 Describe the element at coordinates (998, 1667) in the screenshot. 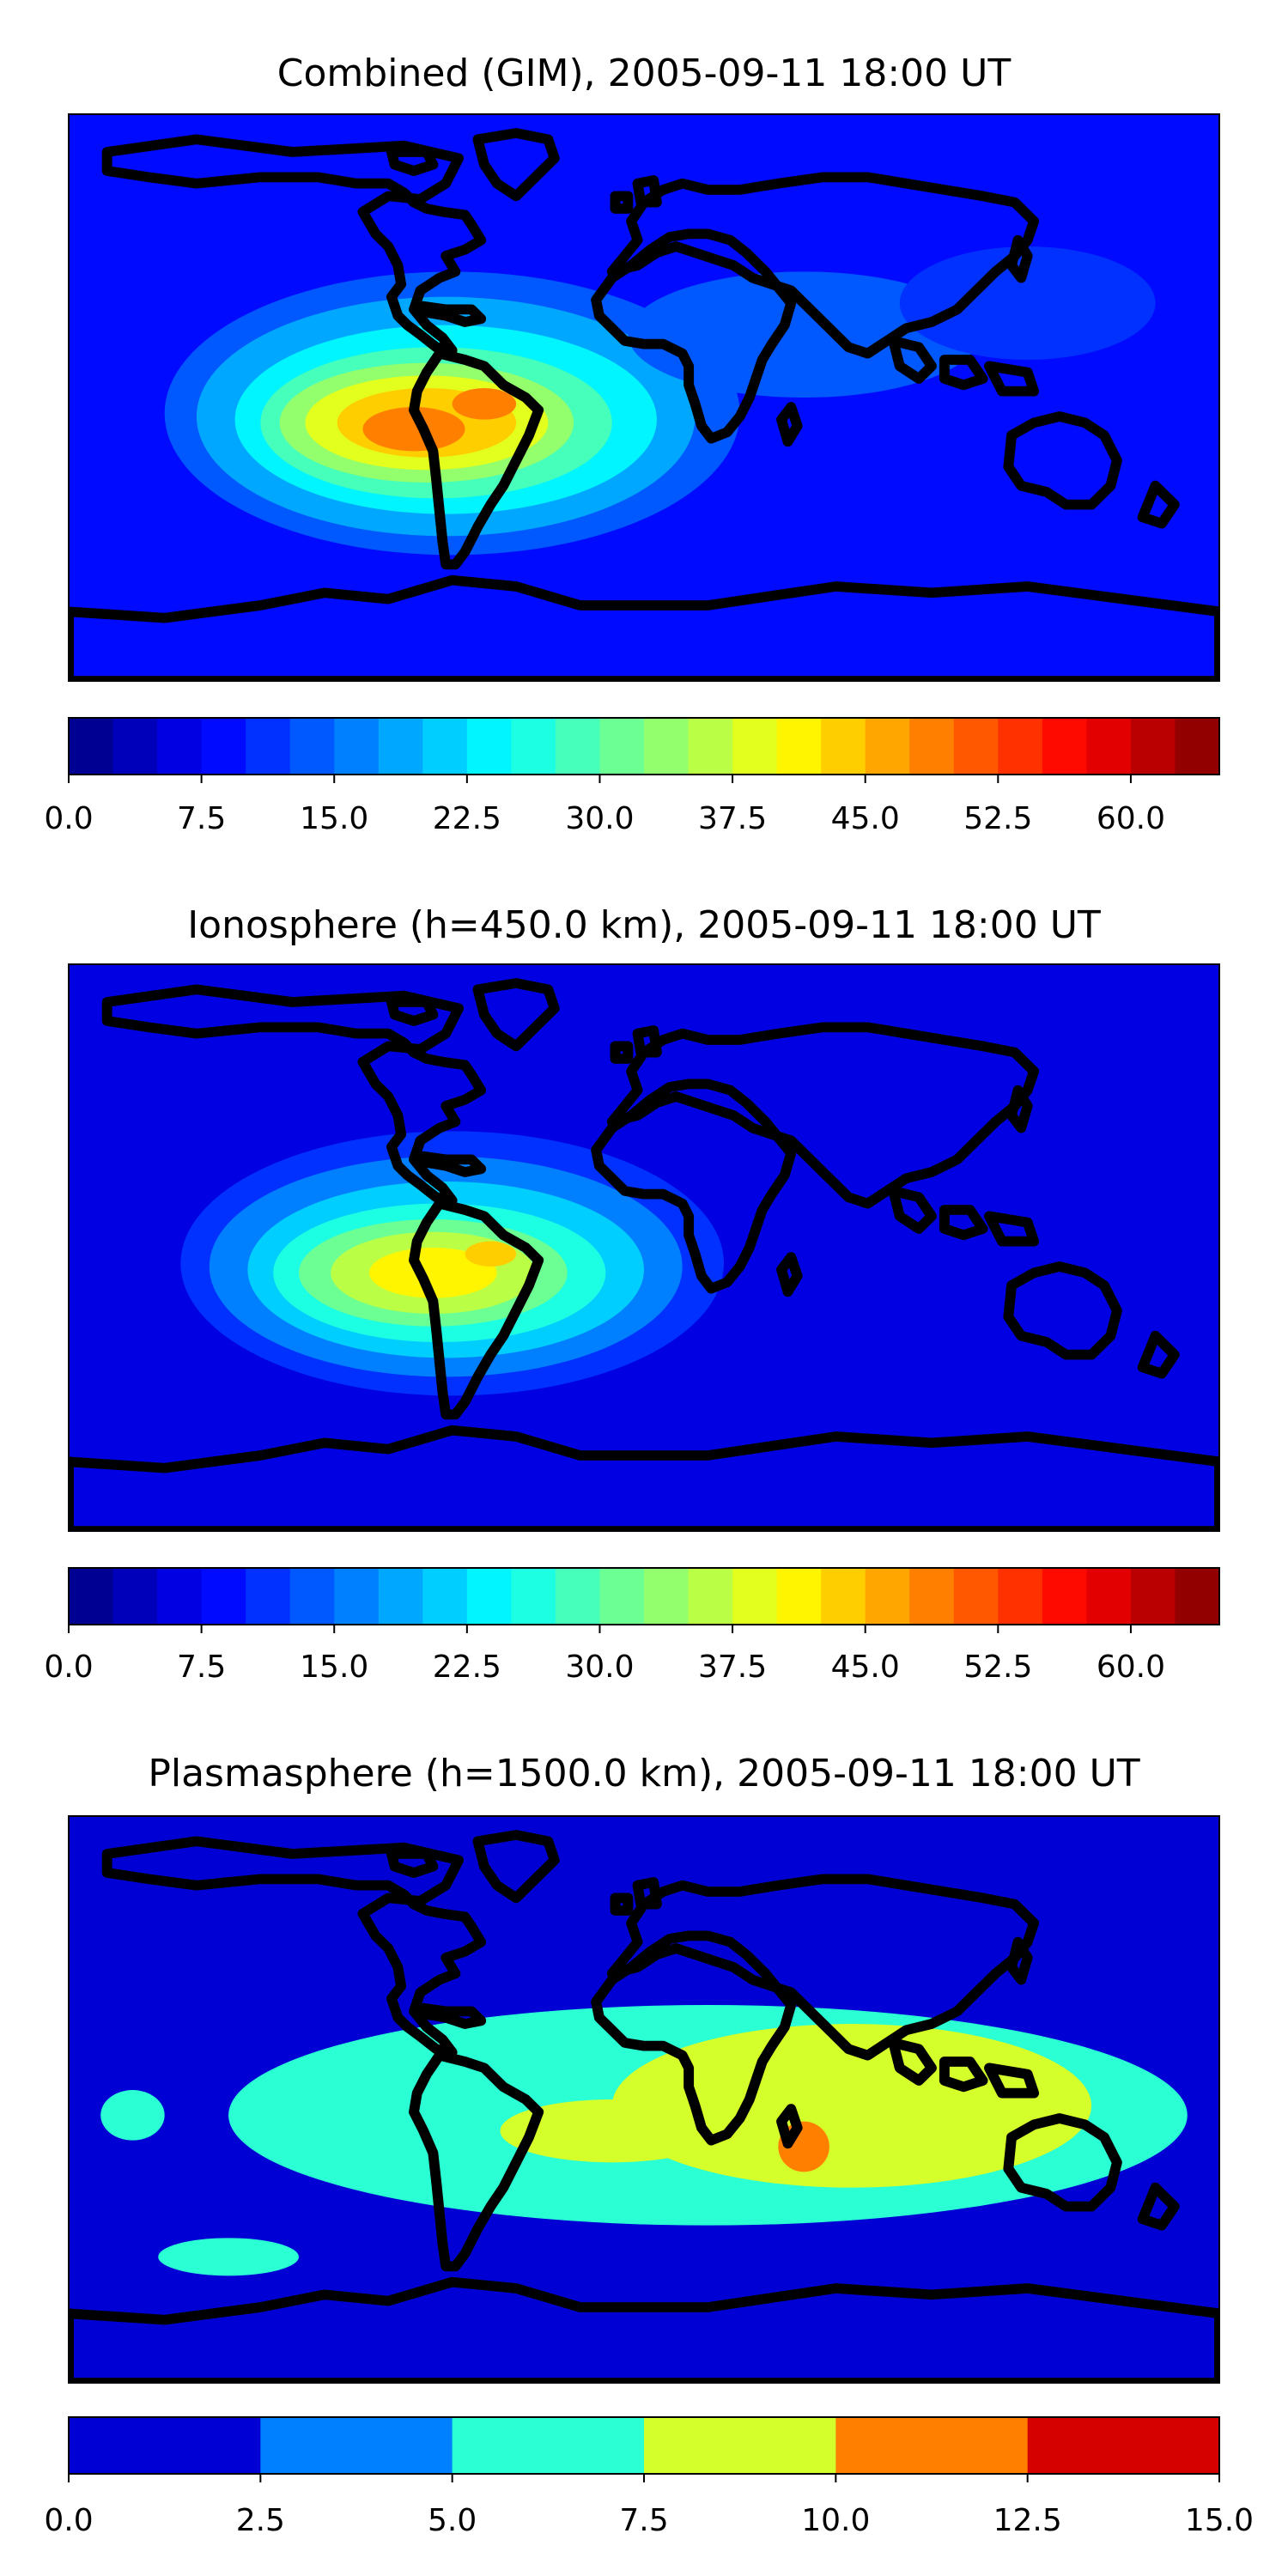

I see `colorbar-tick-label: 52.5` at that location.